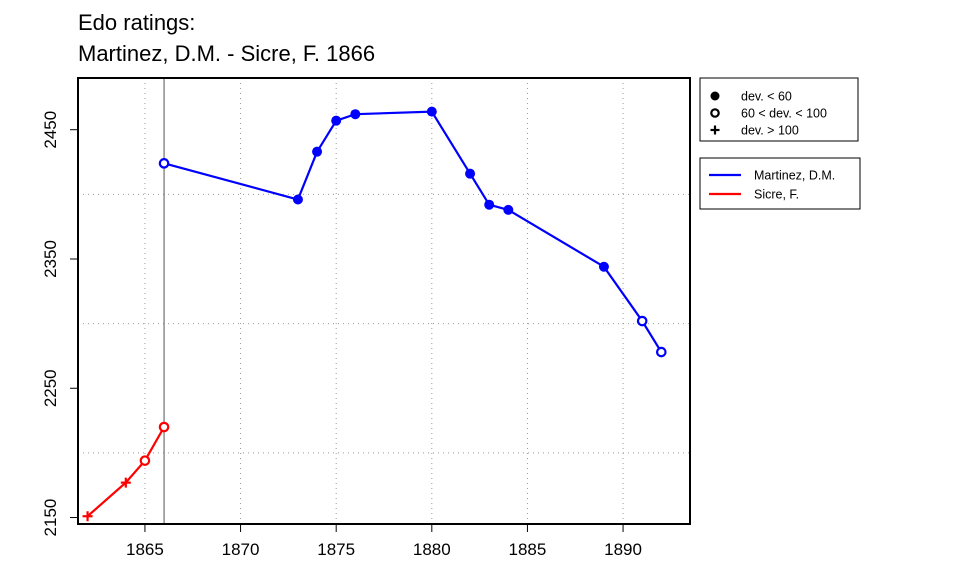 This screenshot has width=960, height=576. Describe the element at coordinates (50, 518) in the screenshot. I see `y-tick-label-2150: 2150` at that location.